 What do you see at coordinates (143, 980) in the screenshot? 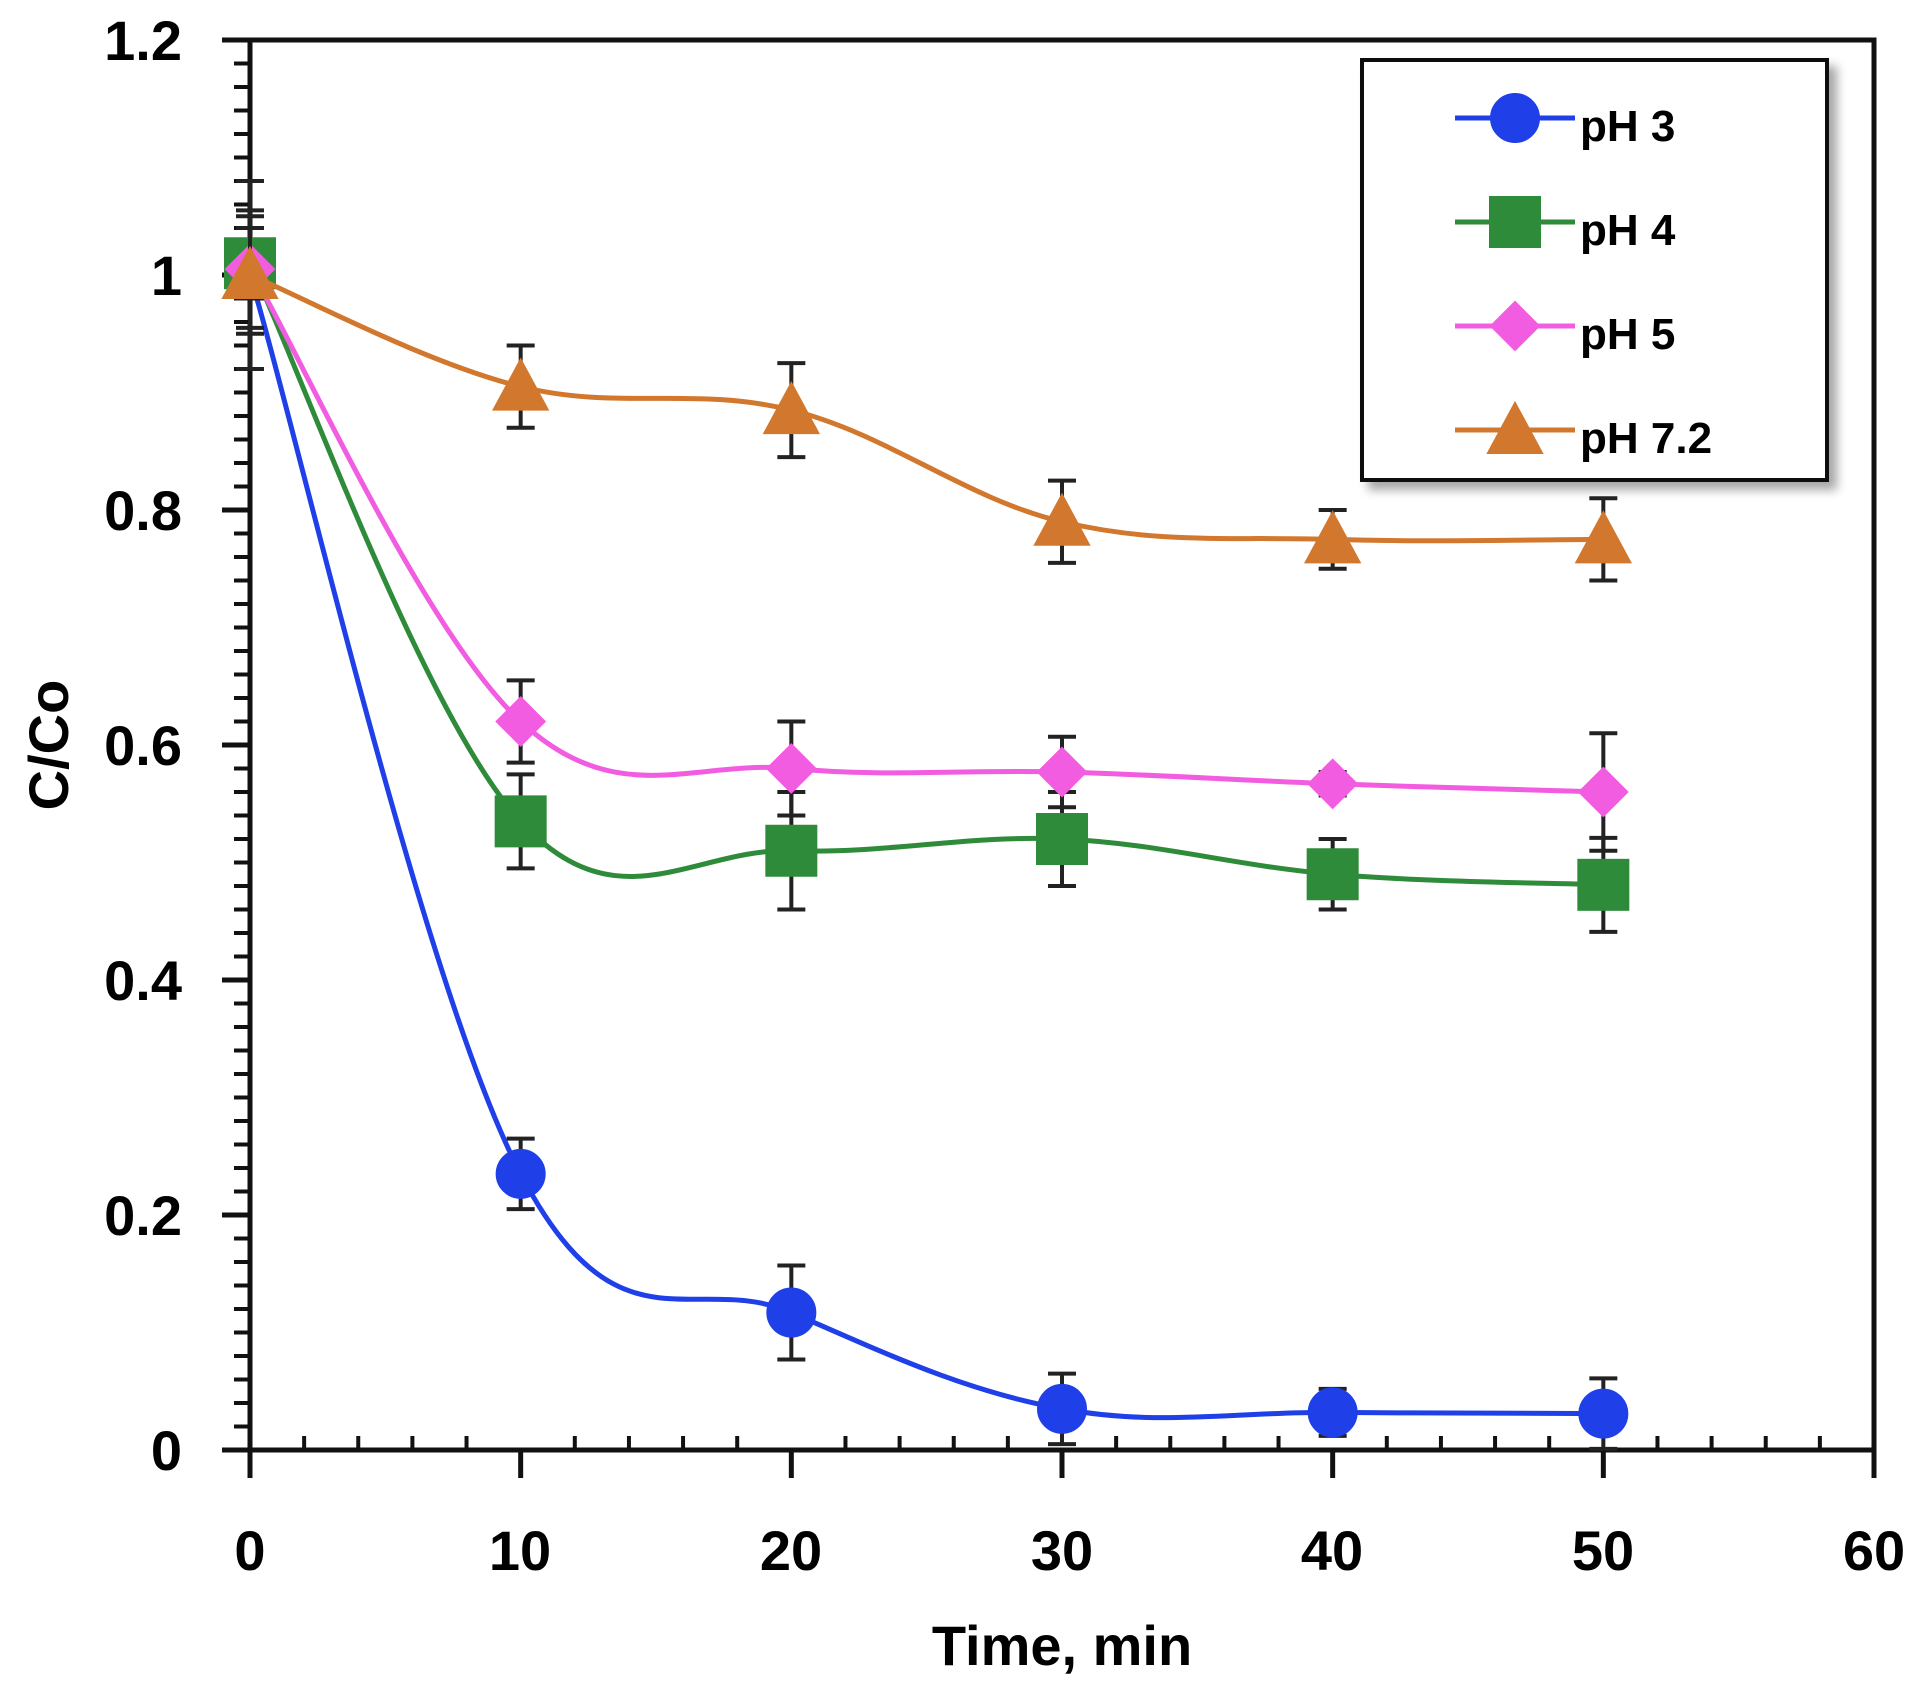
I see `y-tick-label-0.4: 0.4` at bounding box center [143, 980].